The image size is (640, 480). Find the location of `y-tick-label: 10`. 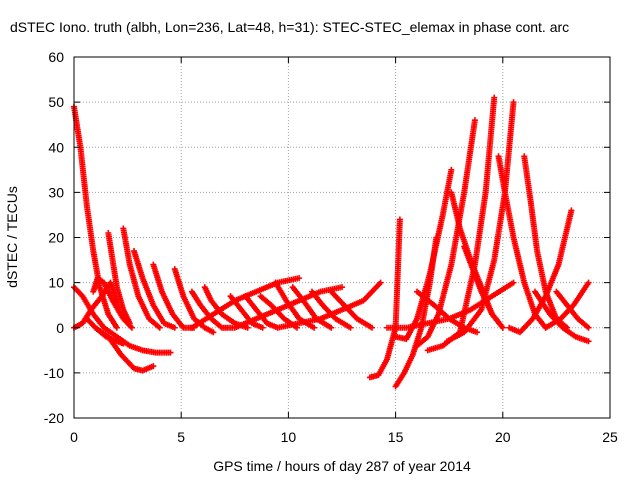

y-tick-label: 10 is located at coordinates (56, 283).